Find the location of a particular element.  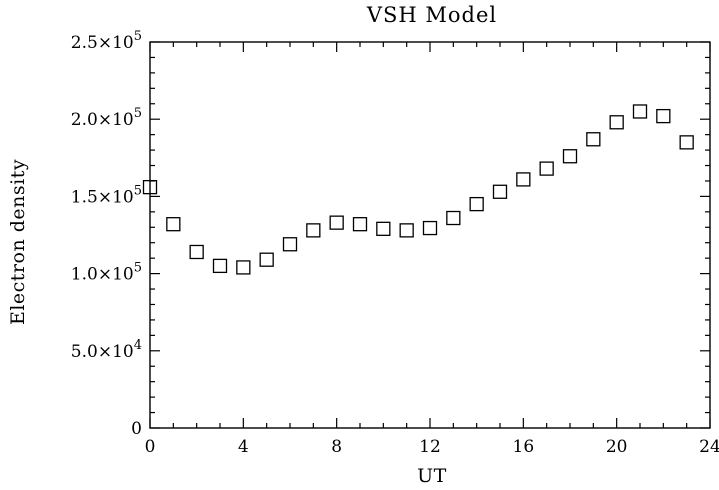

y-tick-label: 1.5×10⁵ is located at coordinates (106, 195).